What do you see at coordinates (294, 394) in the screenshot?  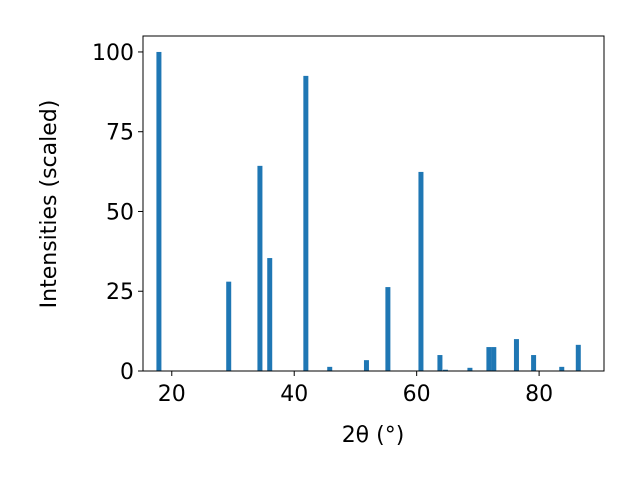 I see `x-tick-label: 40` at bounding box center [294, 394].